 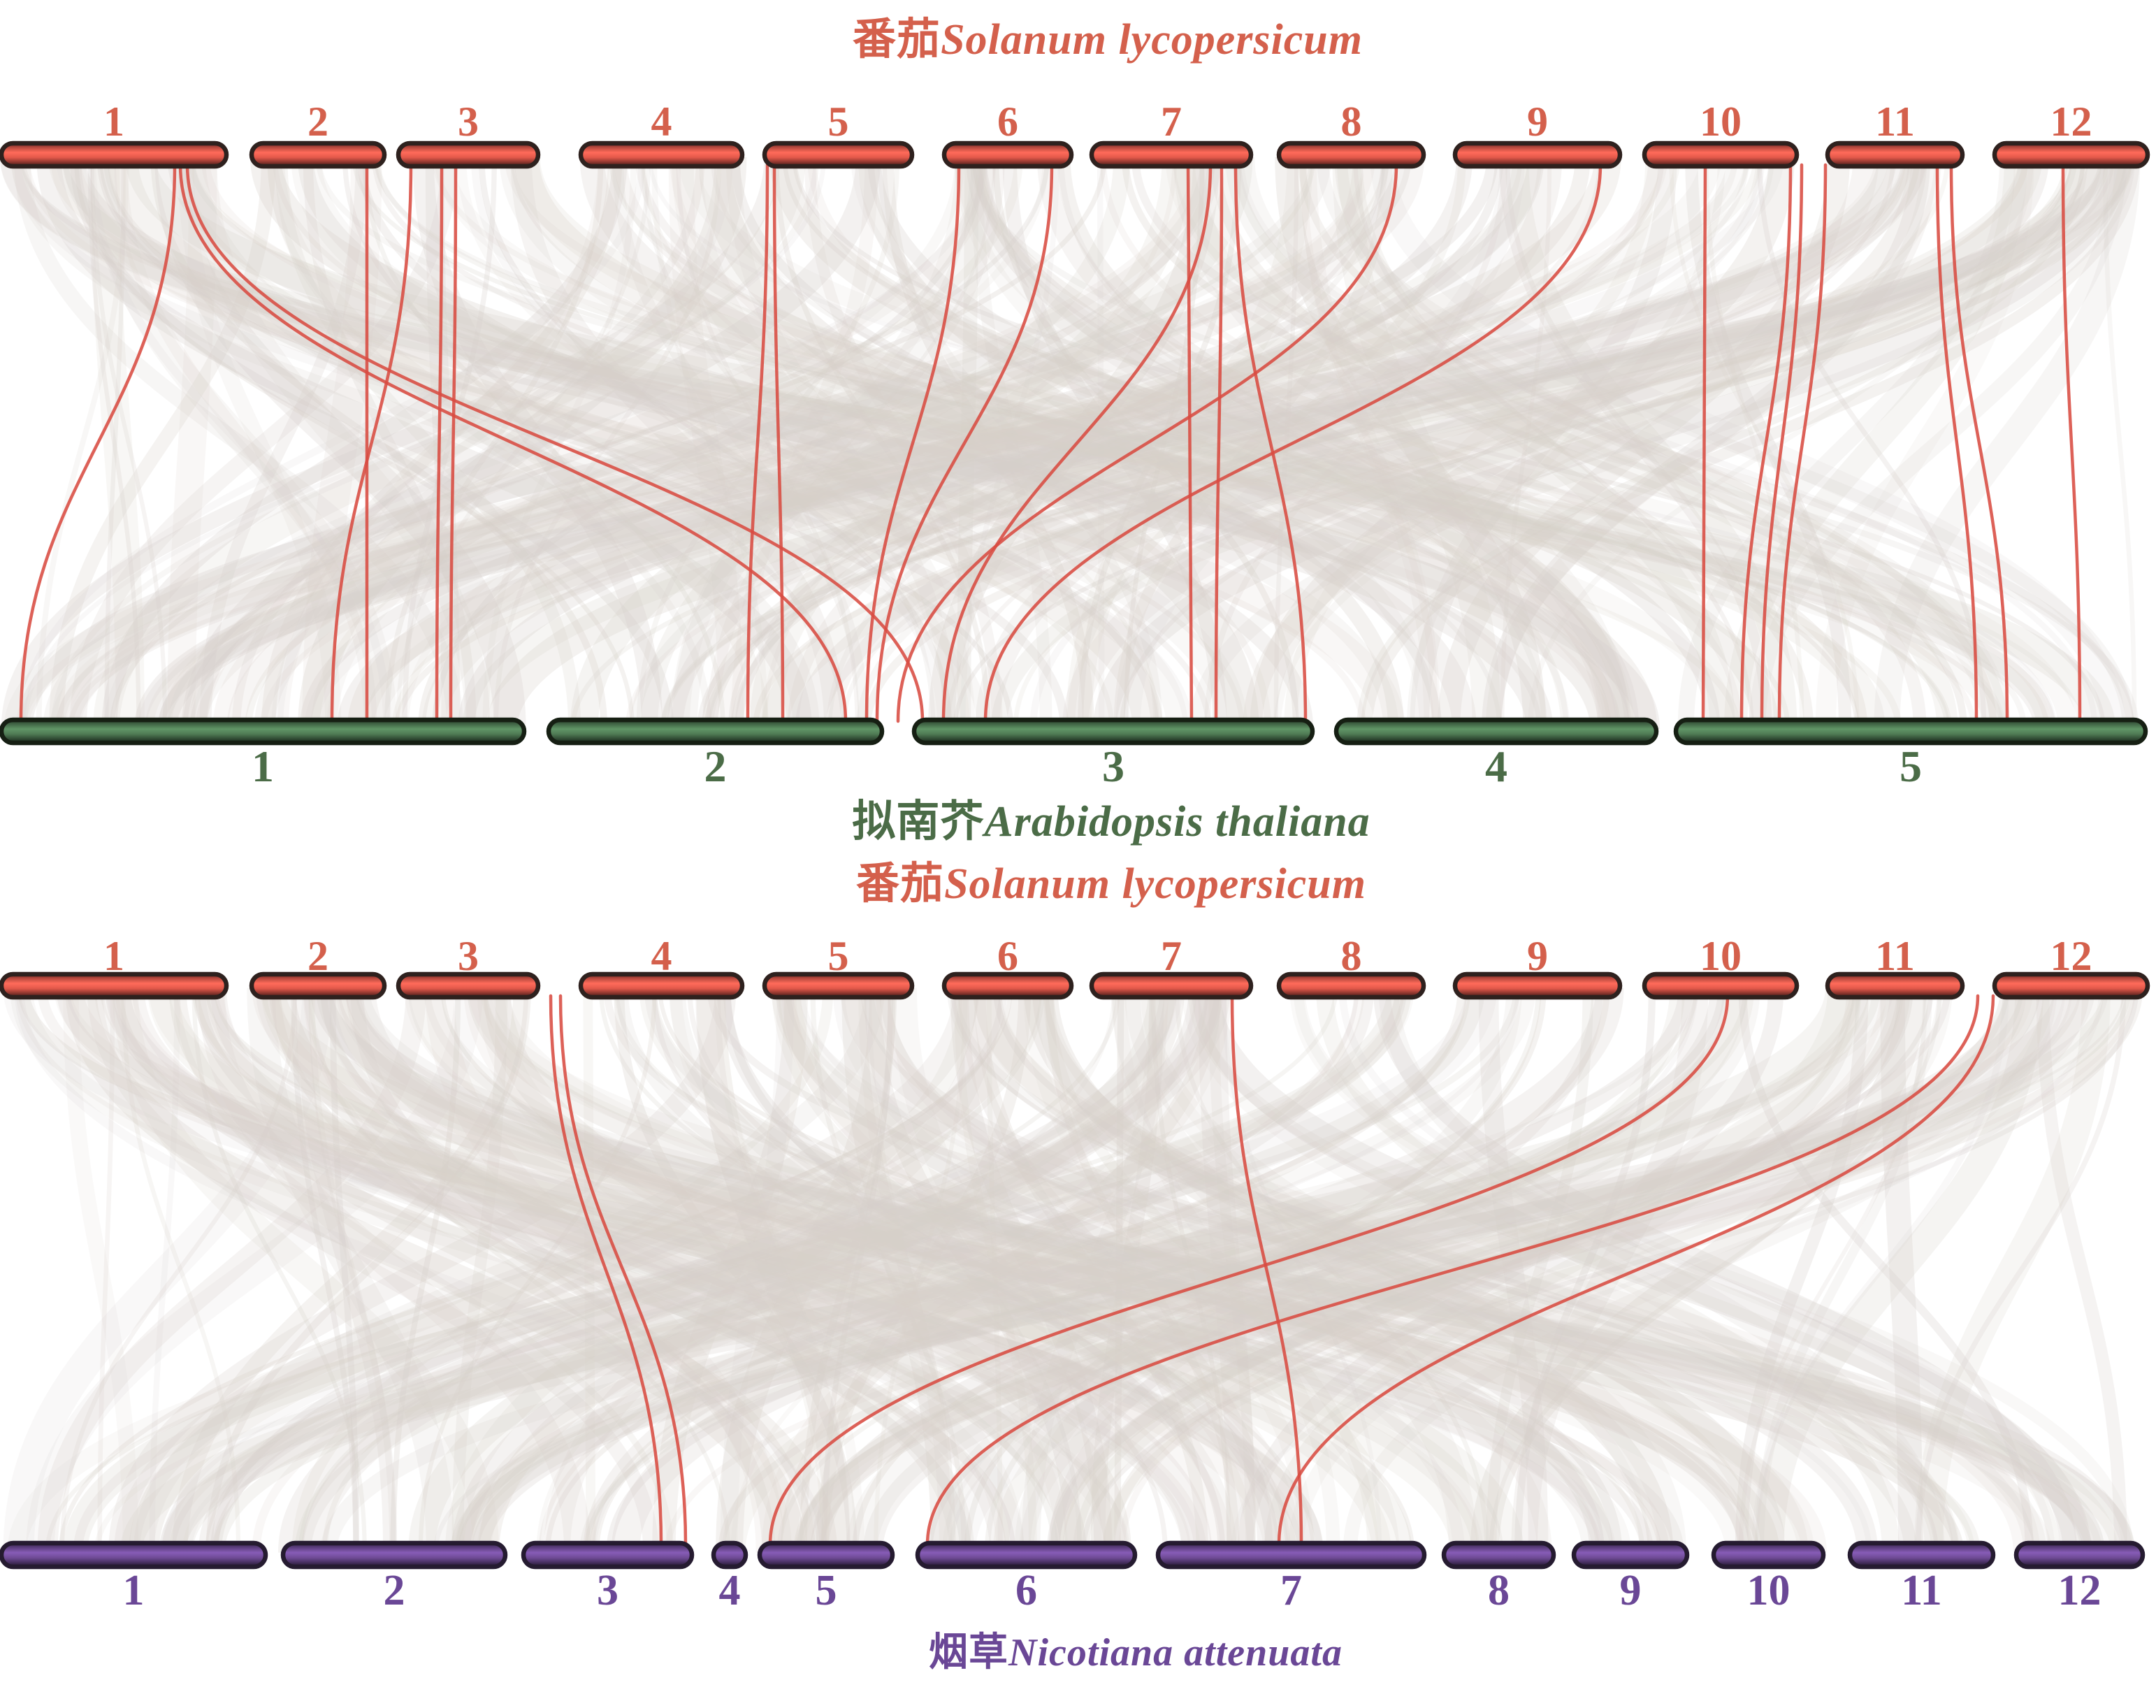 I want to click on panel2-top-species-title: 番茄Solanum lycopersicum, so click(x=1111, y=884).